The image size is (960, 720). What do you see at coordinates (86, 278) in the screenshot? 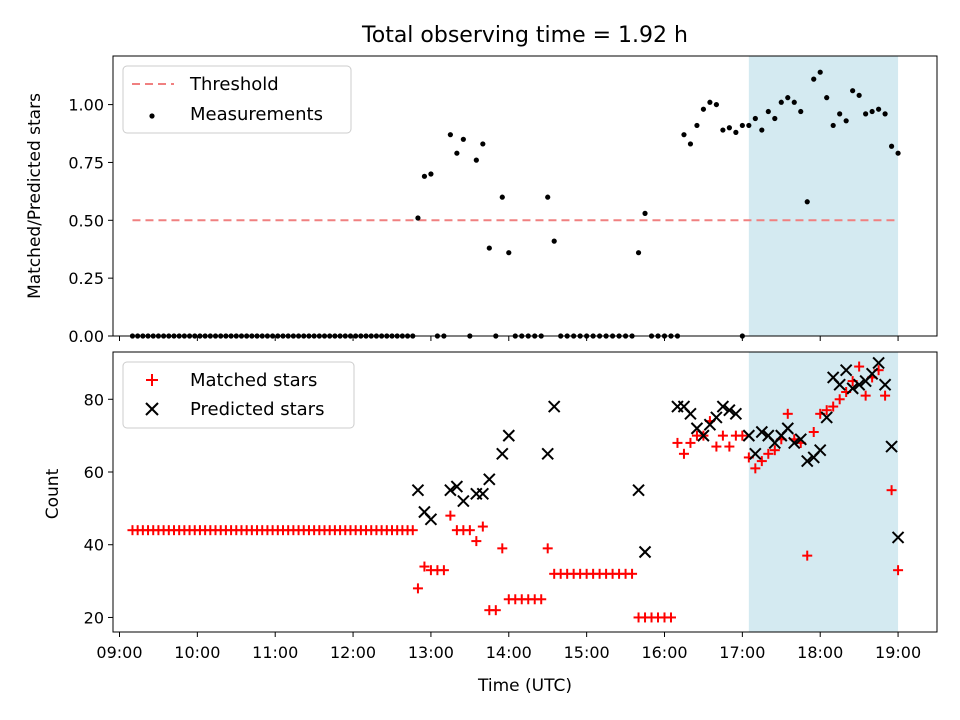
I see `y-tick-label: 0.25` at bounding box center [86, 278].